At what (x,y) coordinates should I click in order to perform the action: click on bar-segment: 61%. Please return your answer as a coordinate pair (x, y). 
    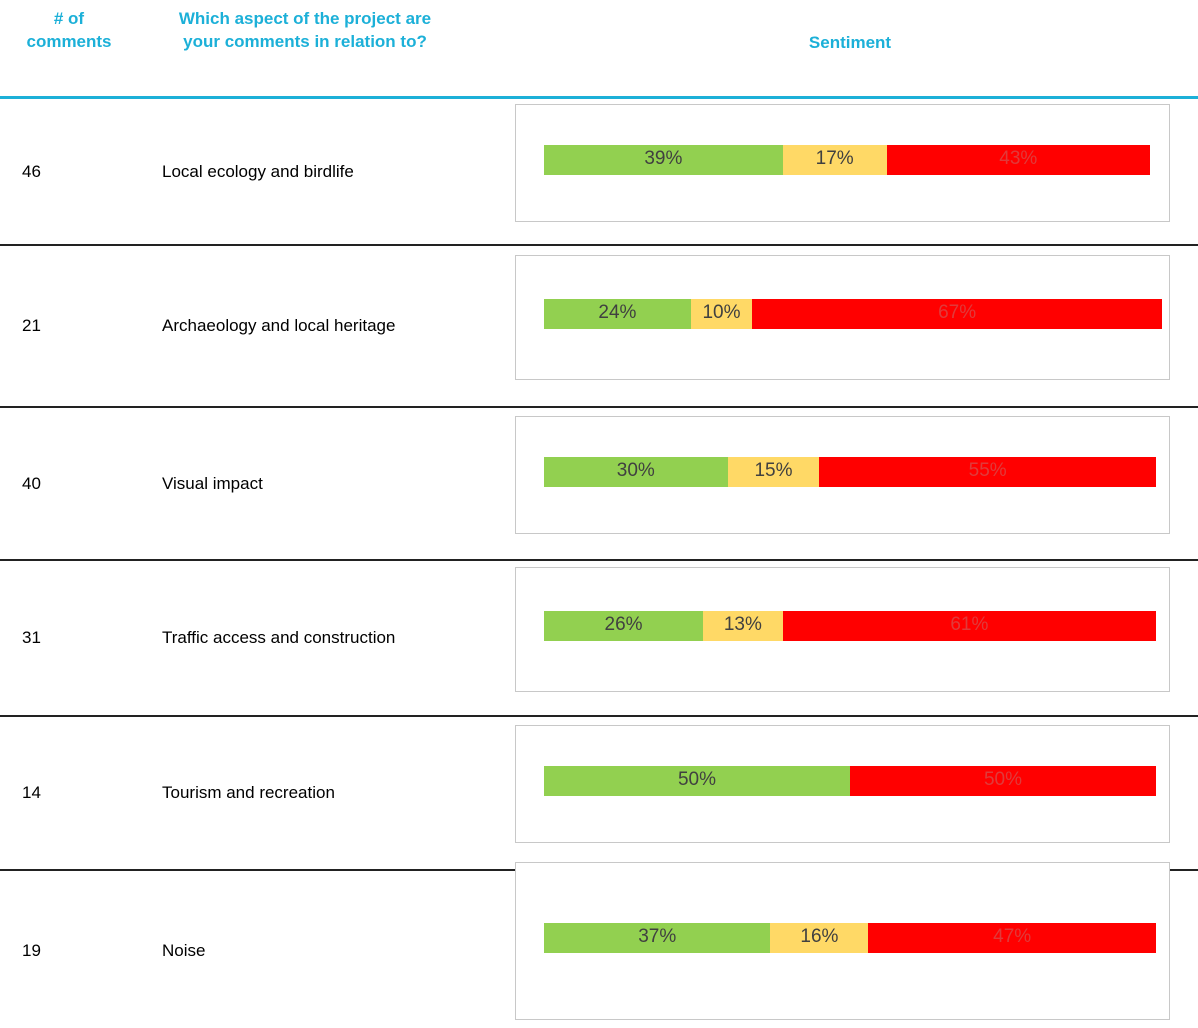
    Looking at the image, I should click on (969, 626).